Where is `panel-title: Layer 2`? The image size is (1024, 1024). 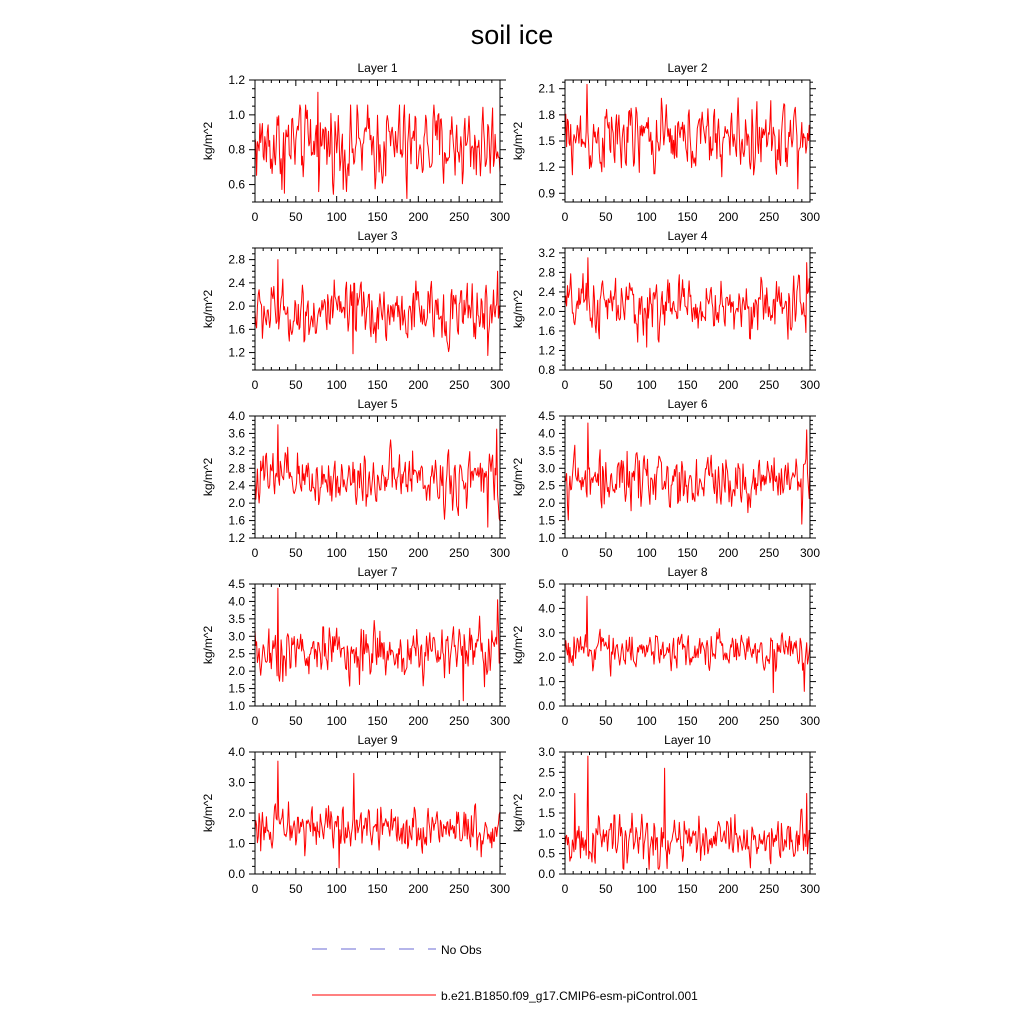
panel-title: Layer 2 is located at coordinates (687, 68).